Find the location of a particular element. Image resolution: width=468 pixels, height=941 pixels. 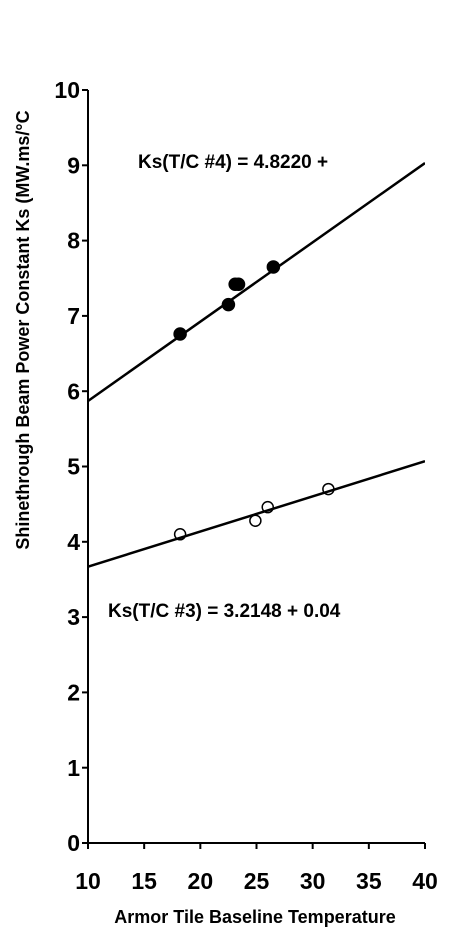

x-tick-label: 35 is located at coordinates (369, 881).